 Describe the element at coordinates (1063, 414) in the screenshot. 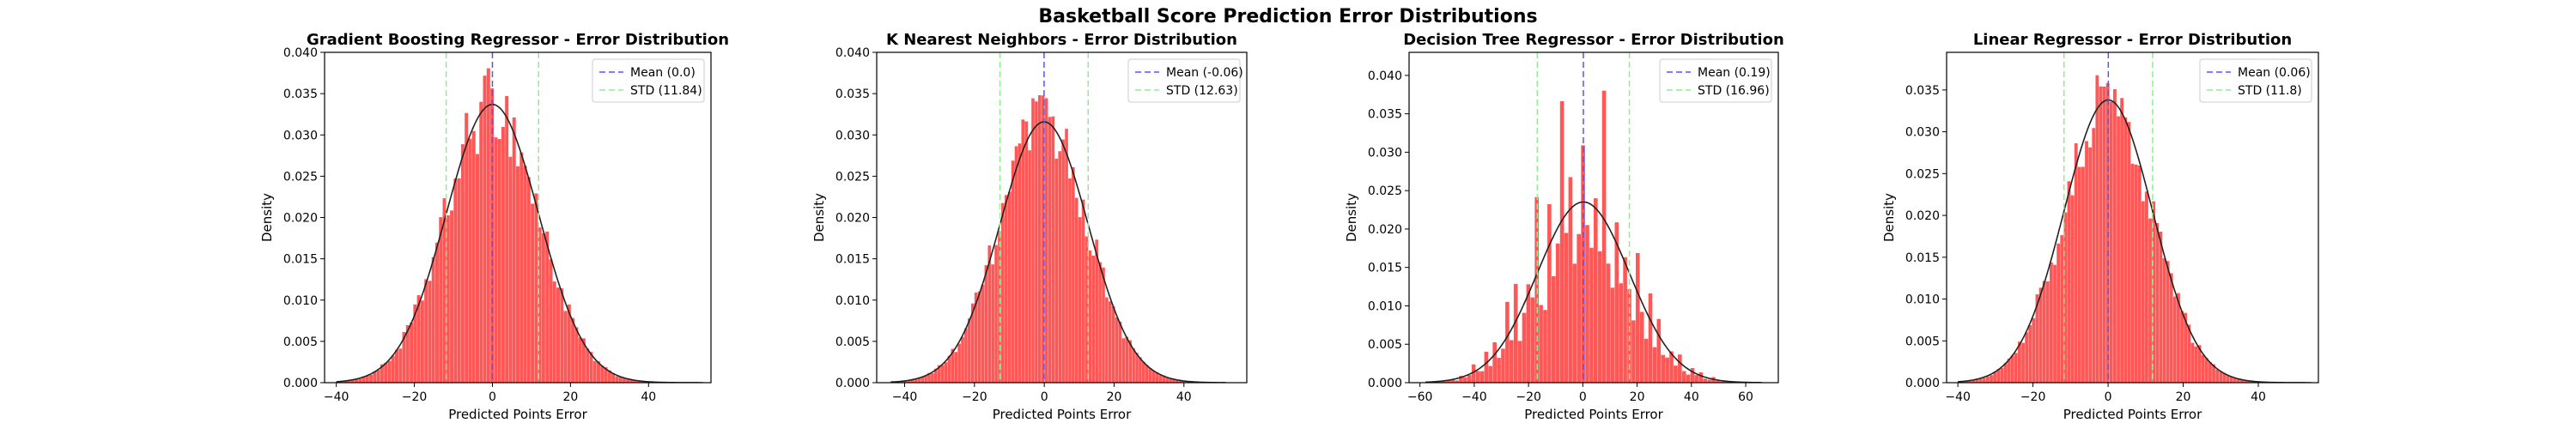

I see `x-axis-label: Predicted Points Error` at that location.